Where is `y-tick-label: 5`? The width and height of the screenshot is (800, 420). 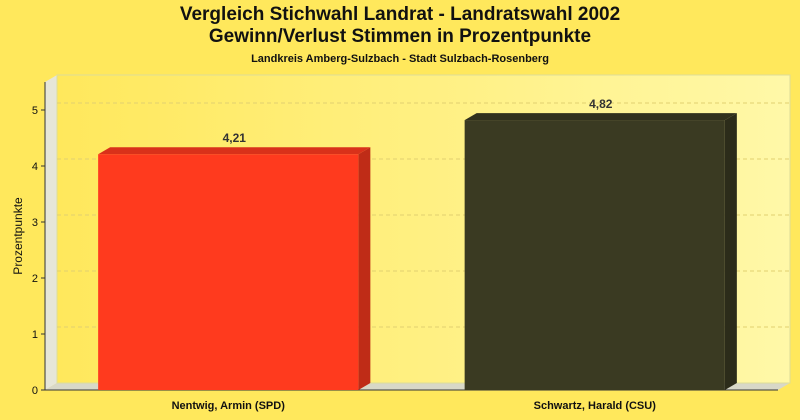
y-tick-label: 5 is located at coordinates (35, 111).